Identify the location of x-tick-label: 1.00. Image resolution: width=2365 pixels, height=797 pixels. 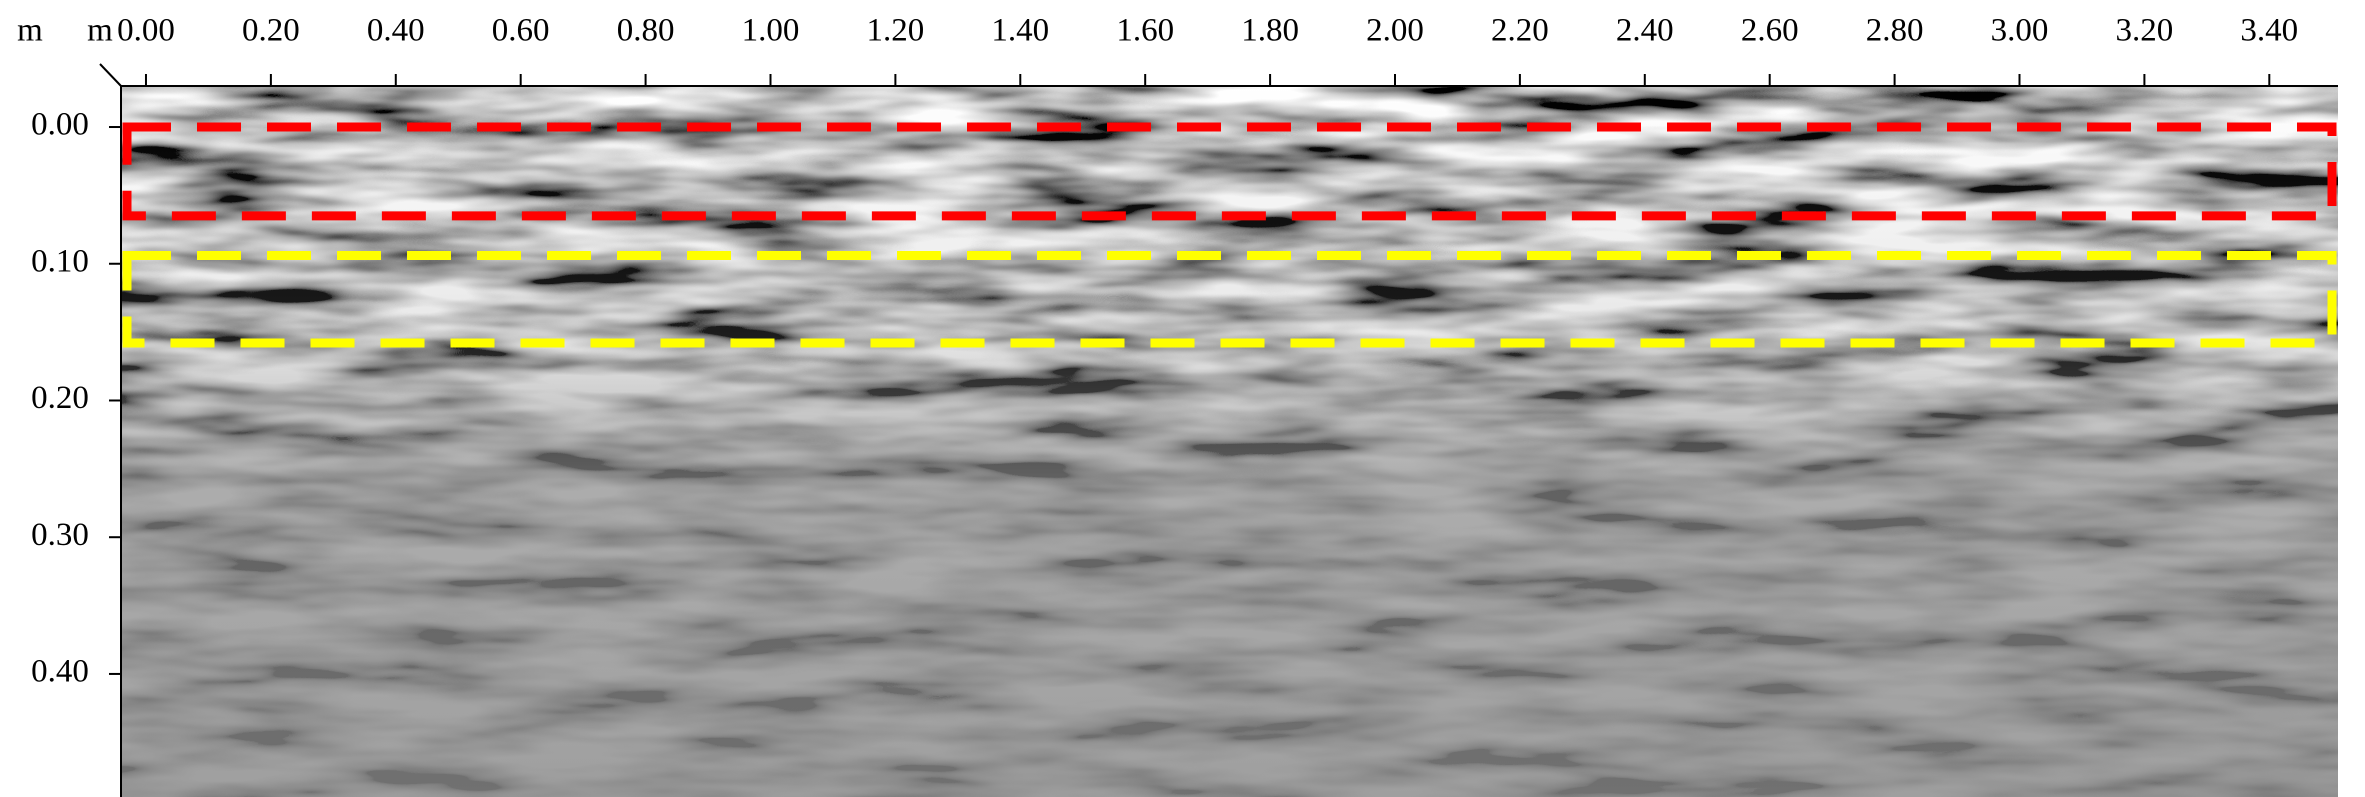
(771, 31).